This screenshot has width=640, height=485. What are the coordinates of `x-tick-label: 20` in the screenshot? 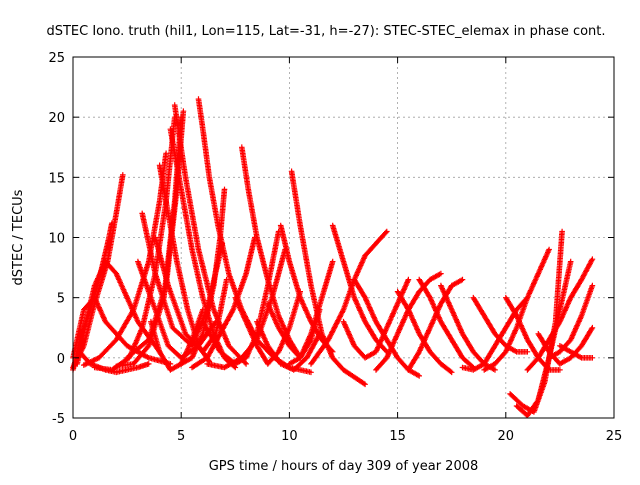 It's located at (506, 436).